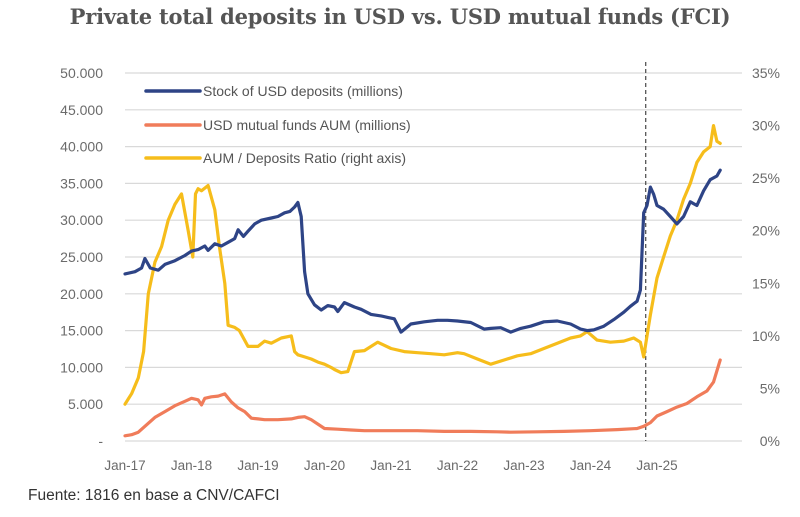  Describe the element at coordinates (523, 465) in the screenshot. I see `x-tick-label: Jan-23` at that location.